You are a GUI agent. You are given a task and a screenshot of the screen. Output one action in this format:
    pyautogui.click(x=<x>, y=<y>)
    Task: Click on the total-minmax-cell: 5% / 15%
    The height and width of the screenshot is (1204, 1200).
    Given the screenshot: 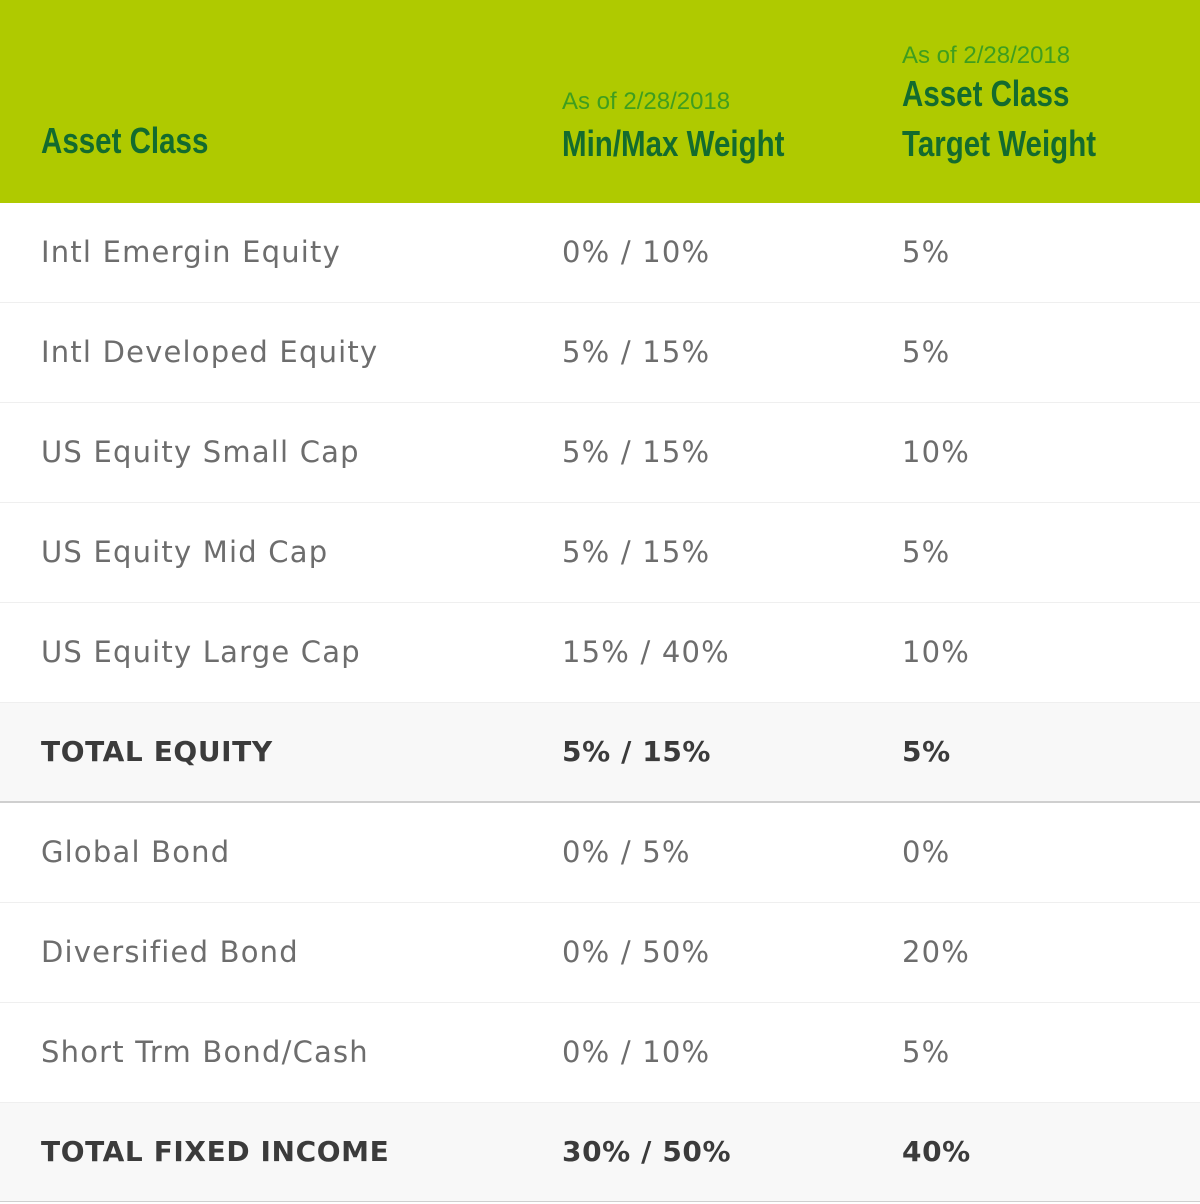 What is the action you would take?
    pyautogui.click(x=637, y=751)
    